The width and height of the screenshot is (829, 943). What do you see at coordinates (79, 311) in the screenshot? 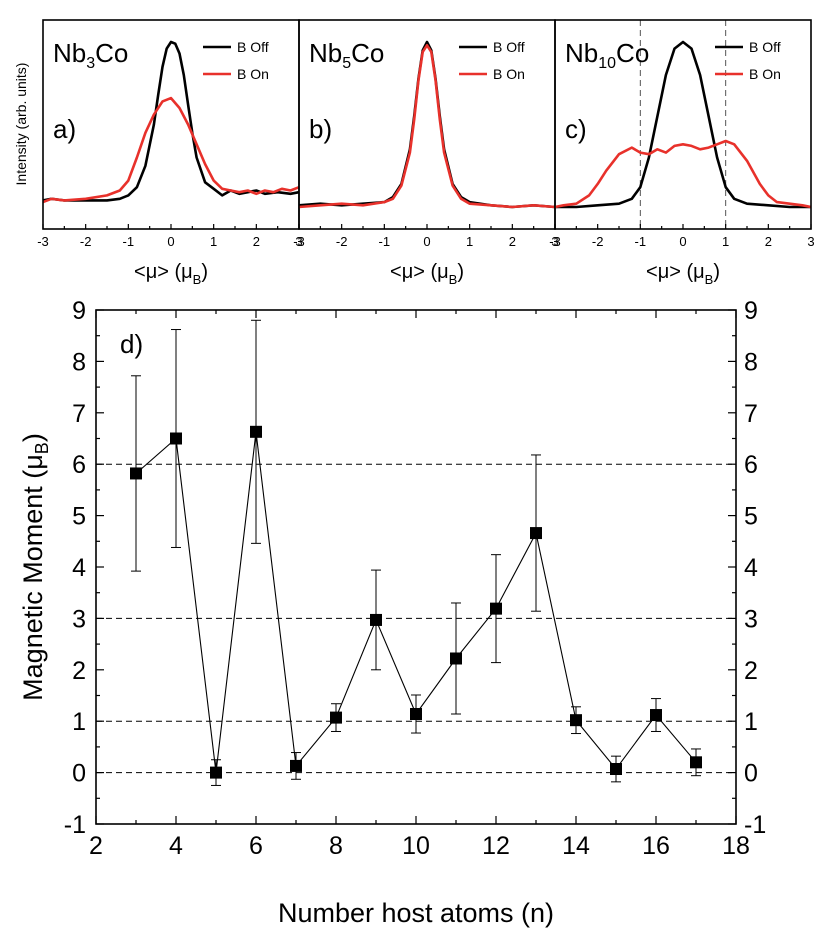
I see `y-tick-label: 9` at bounding box center [79, 311].